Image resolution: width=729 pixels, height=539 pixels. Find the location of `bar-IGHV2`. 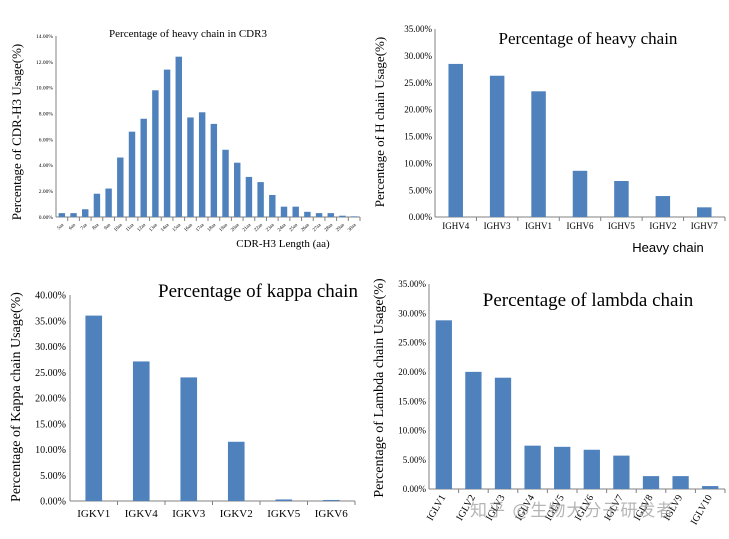

bar-IGHV2 is located at coordinates (663, 206).